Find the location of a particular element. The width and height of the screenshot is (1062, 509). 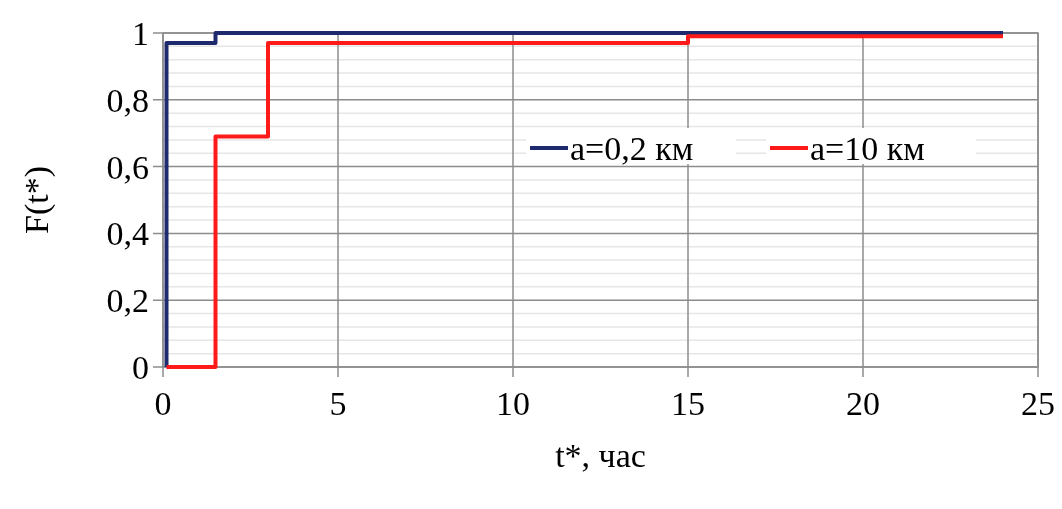

legend-label: a=10 км is located at coordinates (867, 148).